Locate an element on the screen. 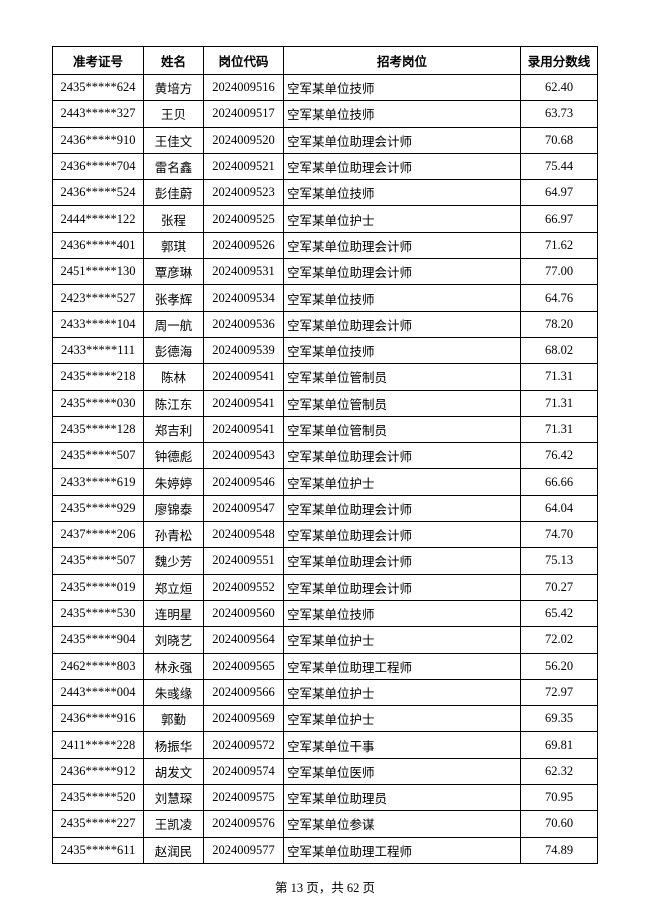 The image size is (650, 919). cell-post-code: 2024009539 is located at coordinates (243, 350).